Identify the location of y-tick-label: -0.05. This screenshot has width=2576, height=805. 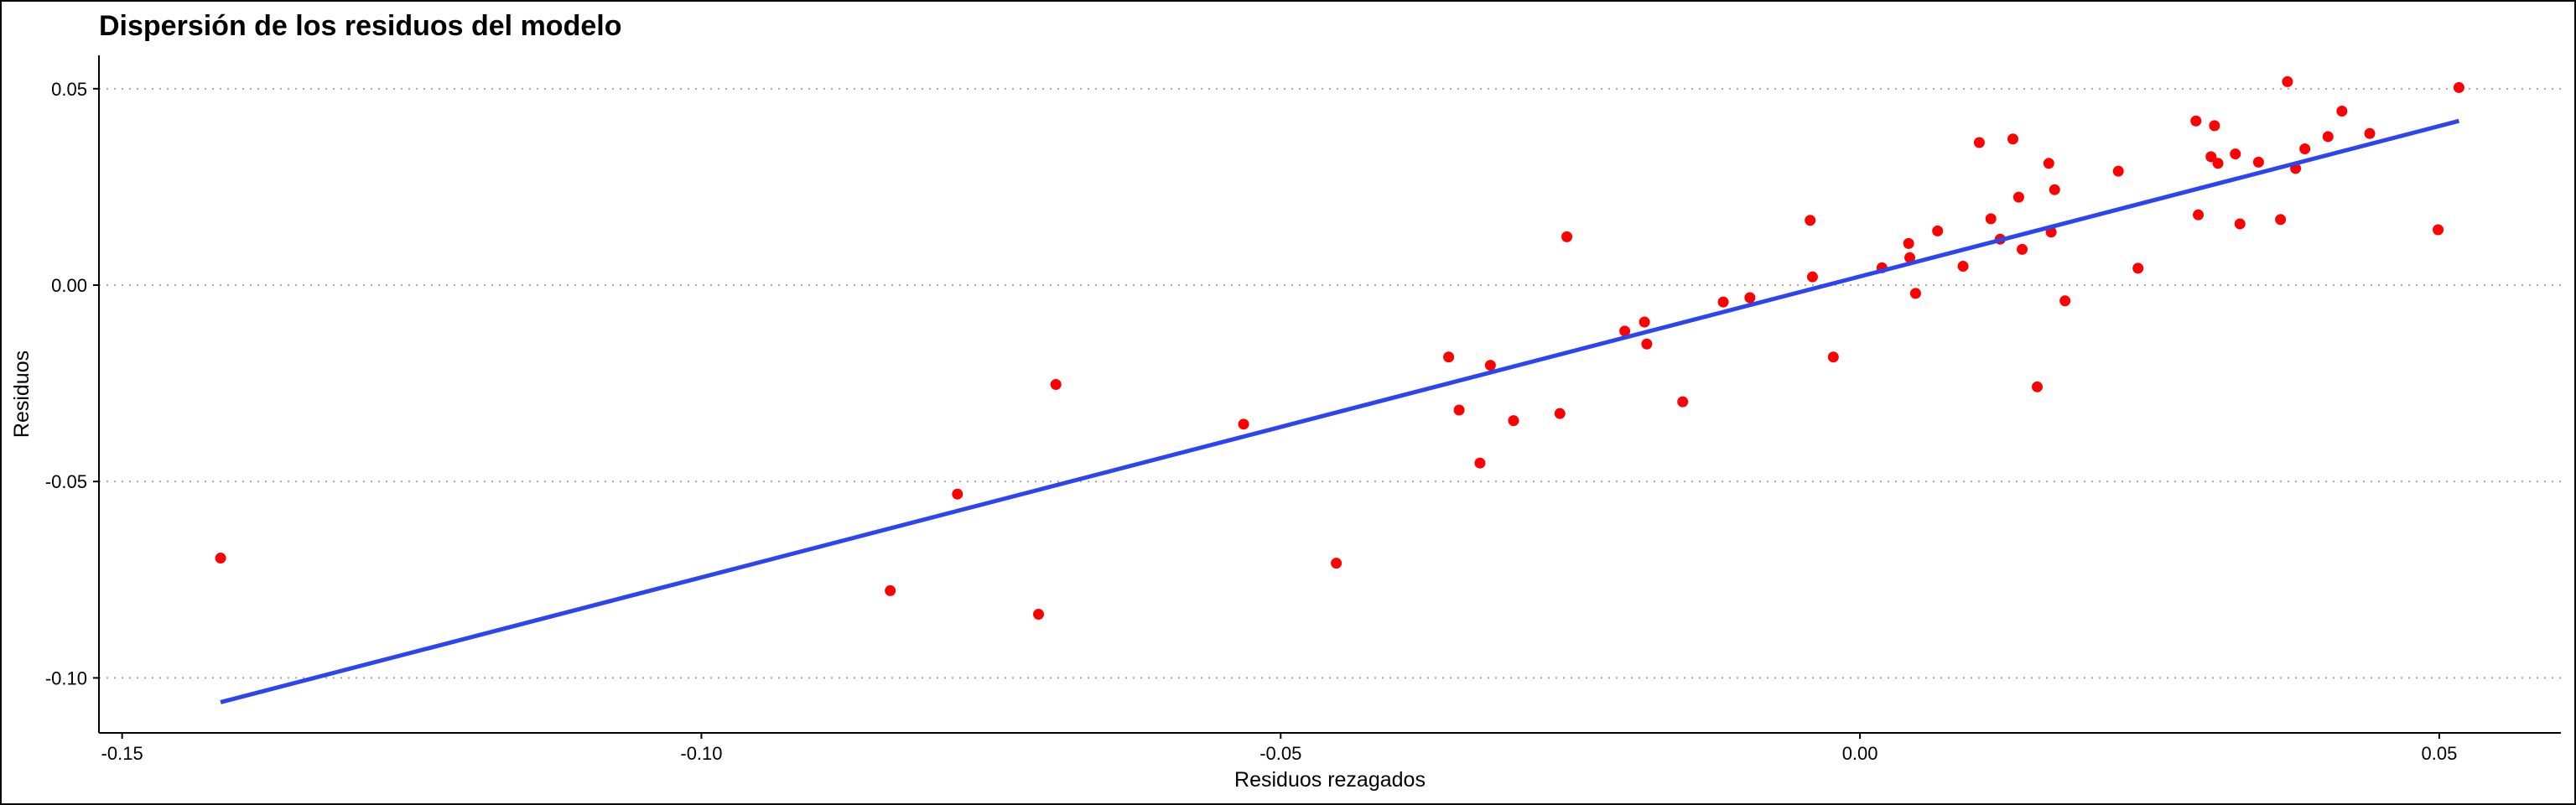
(66, 481).